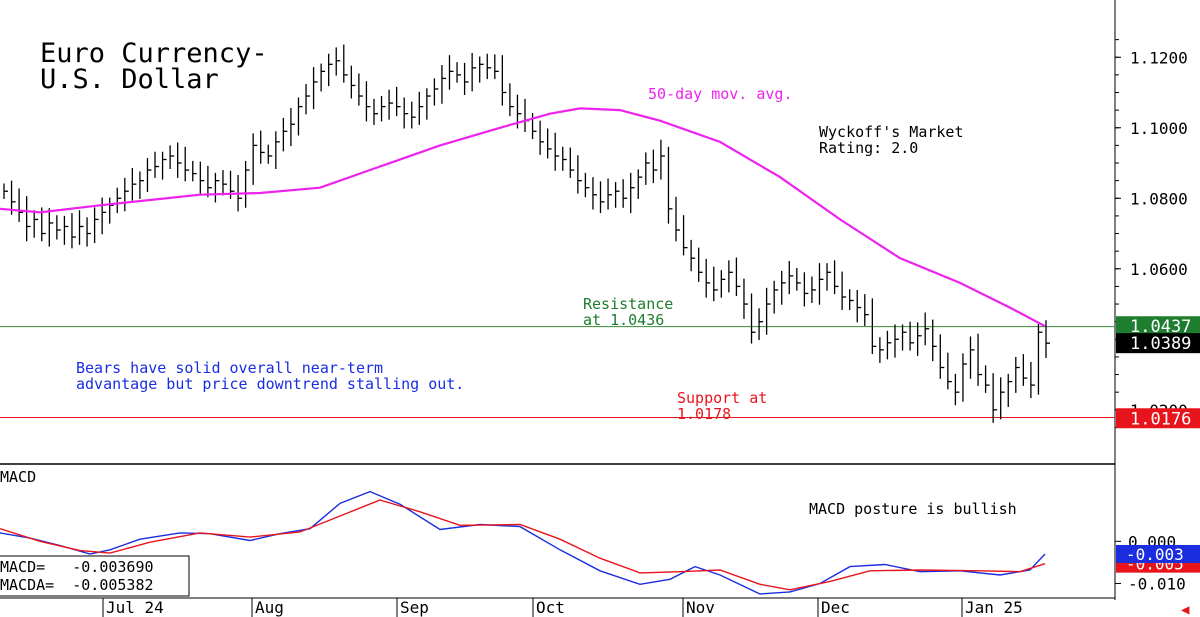  I want to click on commentary-line1: Bears have solid overall near-term, so click(229, 368).